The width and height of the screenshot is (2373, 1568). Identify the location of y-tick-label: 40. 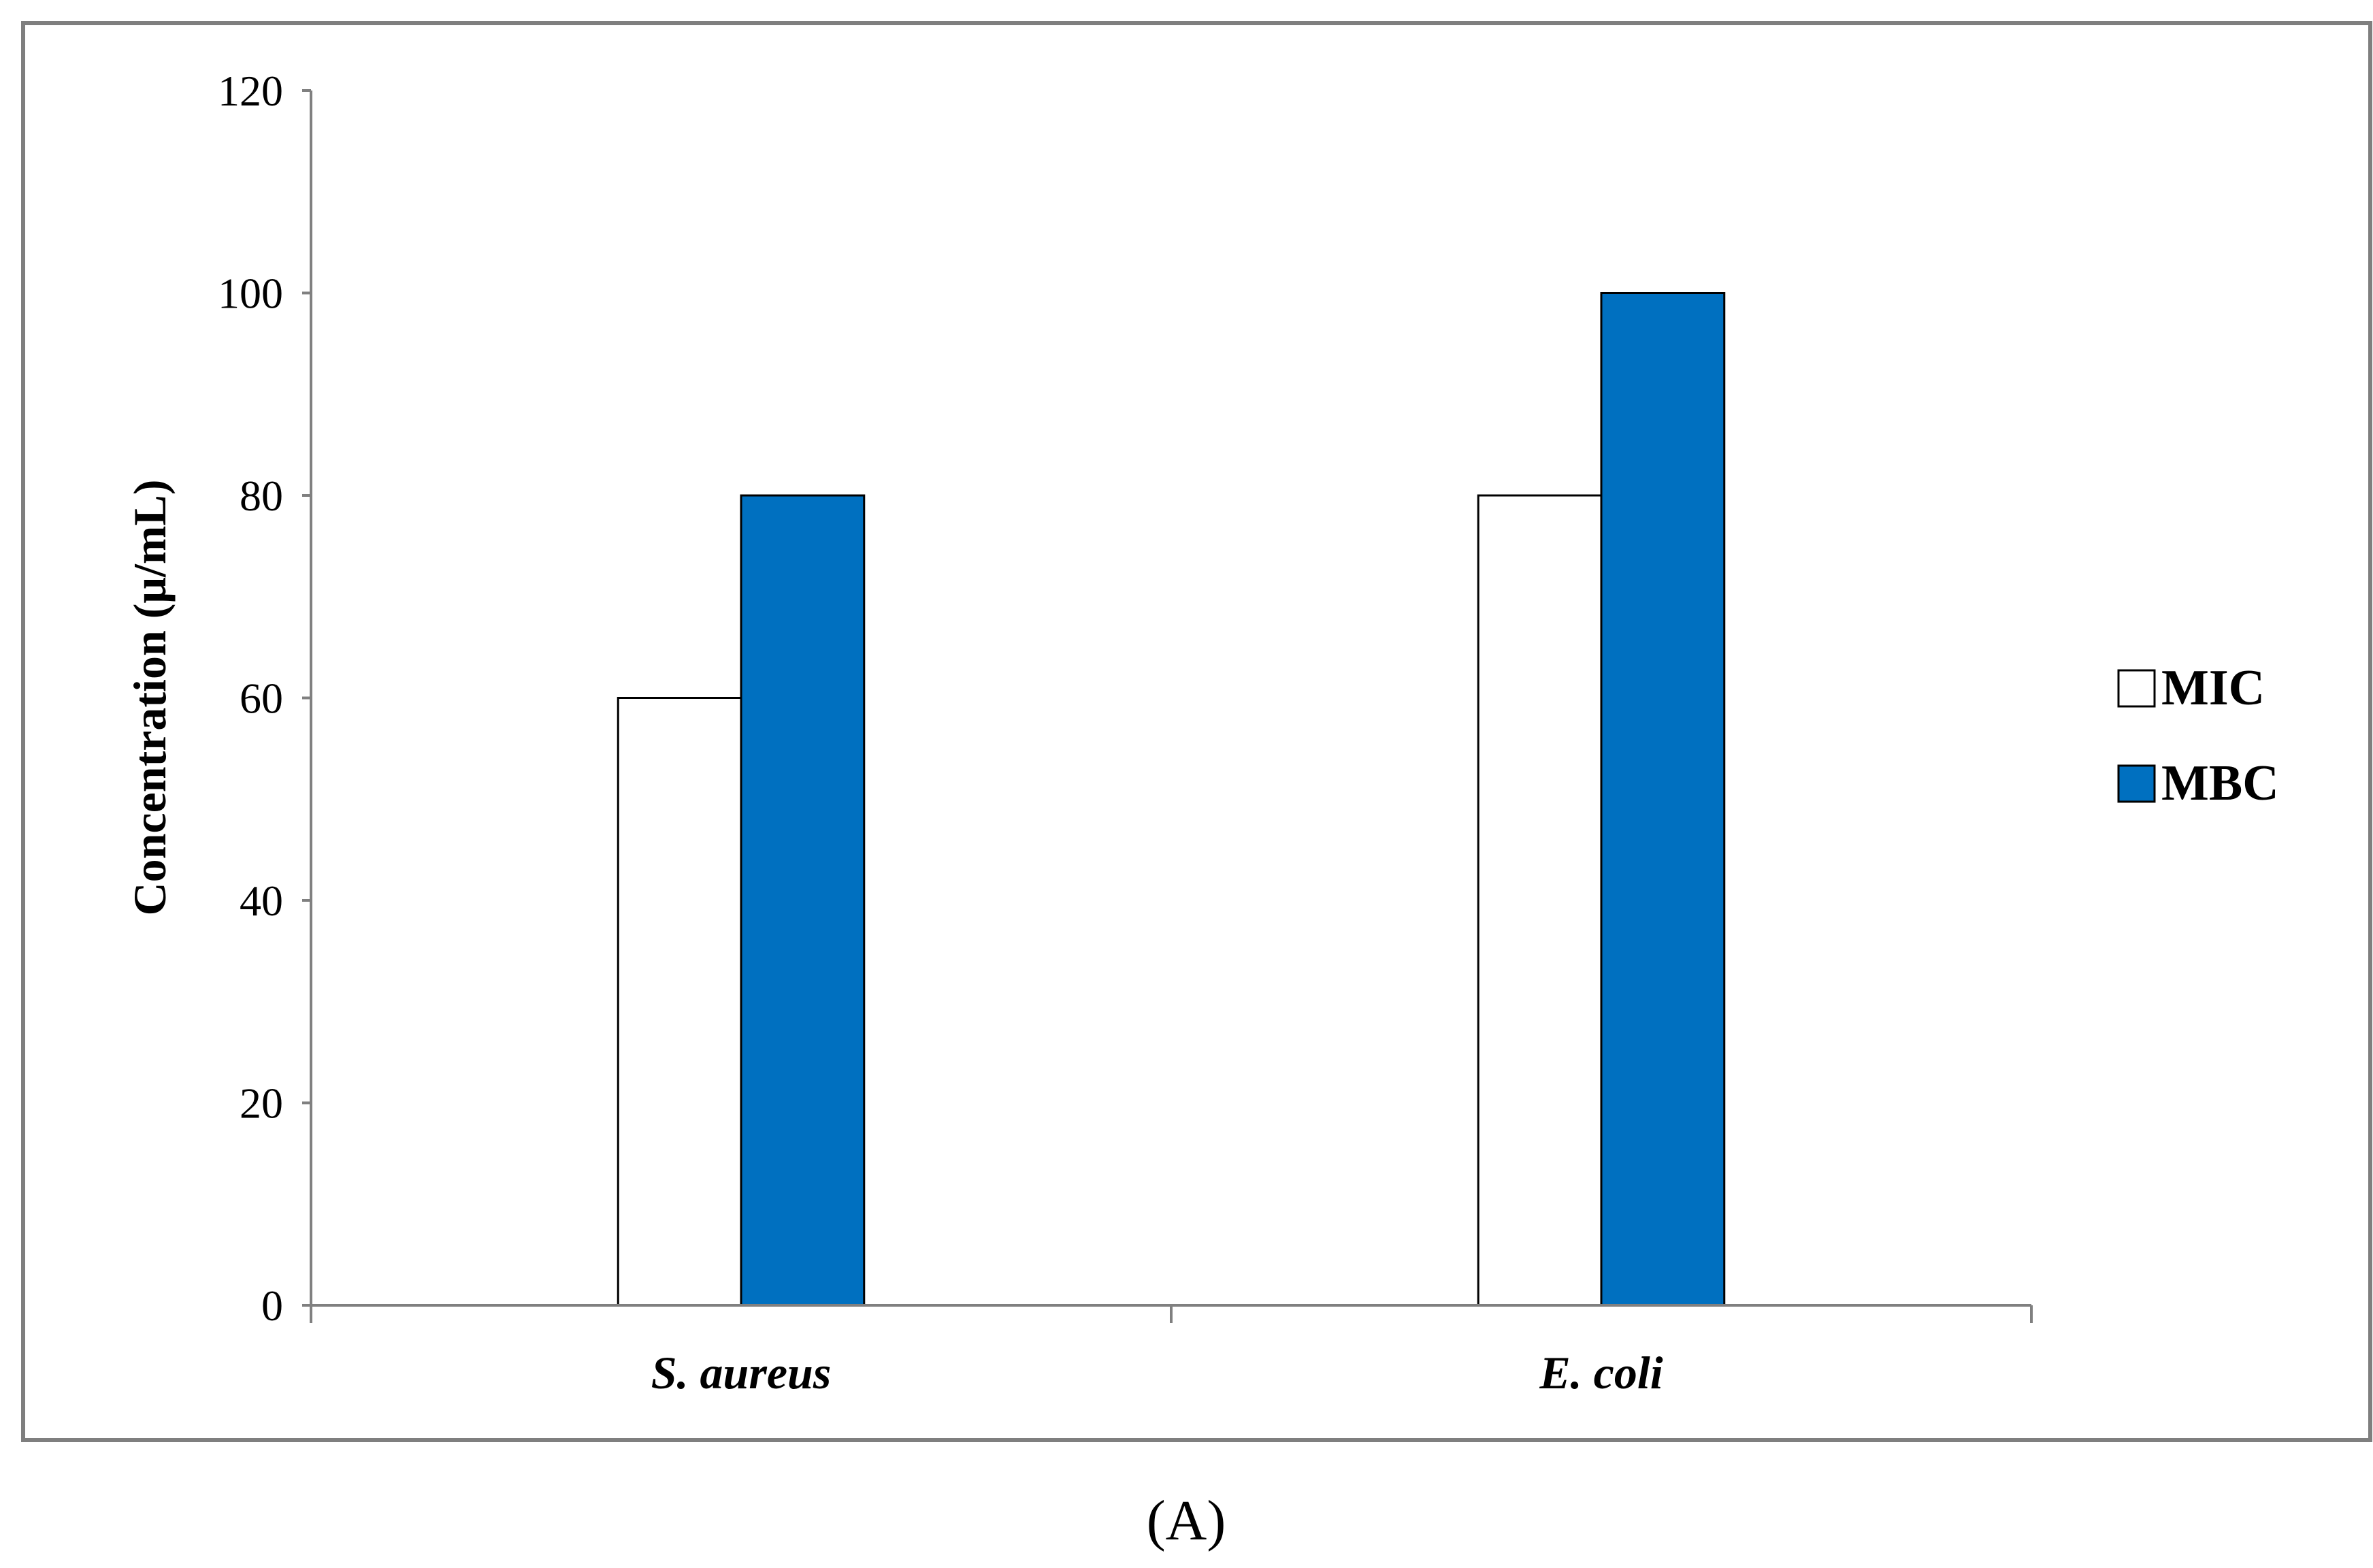
(261, 901).